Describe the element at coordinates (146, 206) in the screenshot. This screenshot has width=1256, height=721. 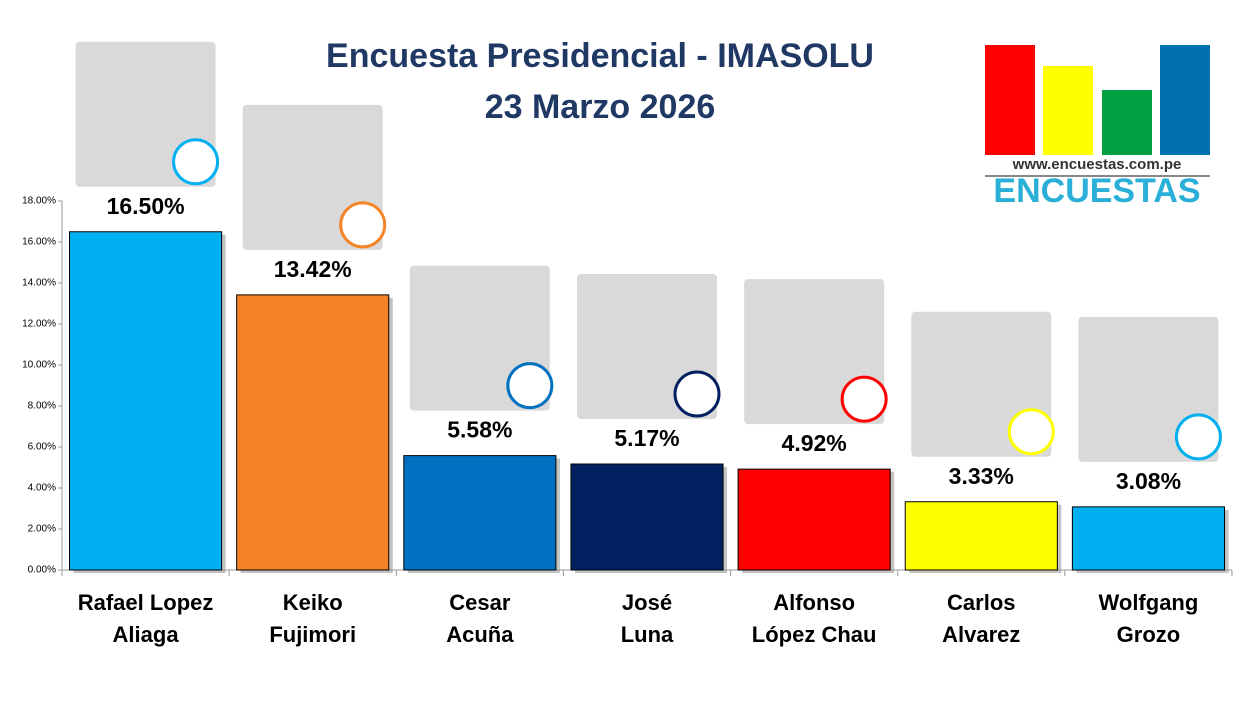
I see `value-label: 16.50%` at that location.